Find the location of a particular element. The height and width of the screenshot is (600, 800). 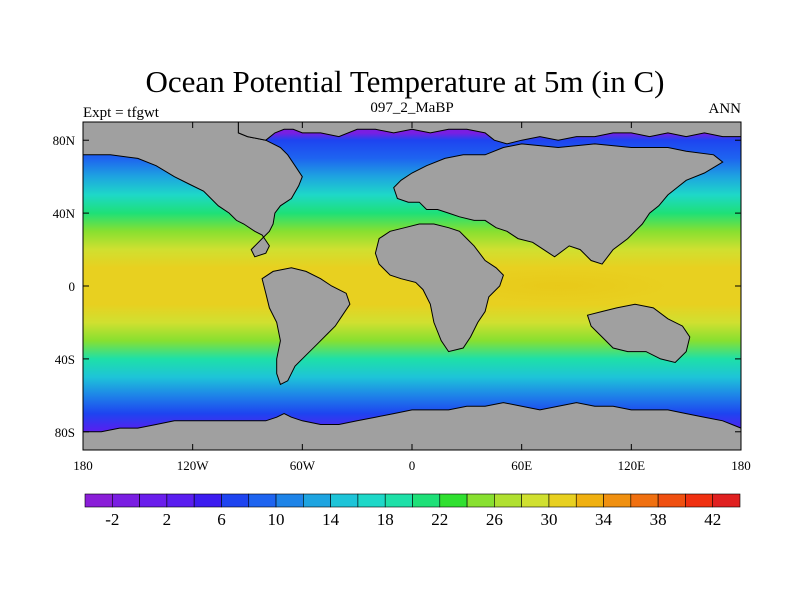

colorbar-tick-label: 42 is located at coordinates (712, 519).